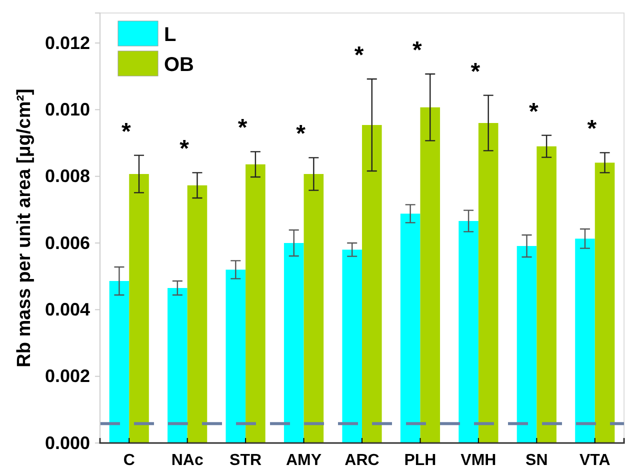  What do you see at coordinates (67, 442) in the screenshot?
I see `y-tick-label: 0.000` at bounding box center [67, 442].